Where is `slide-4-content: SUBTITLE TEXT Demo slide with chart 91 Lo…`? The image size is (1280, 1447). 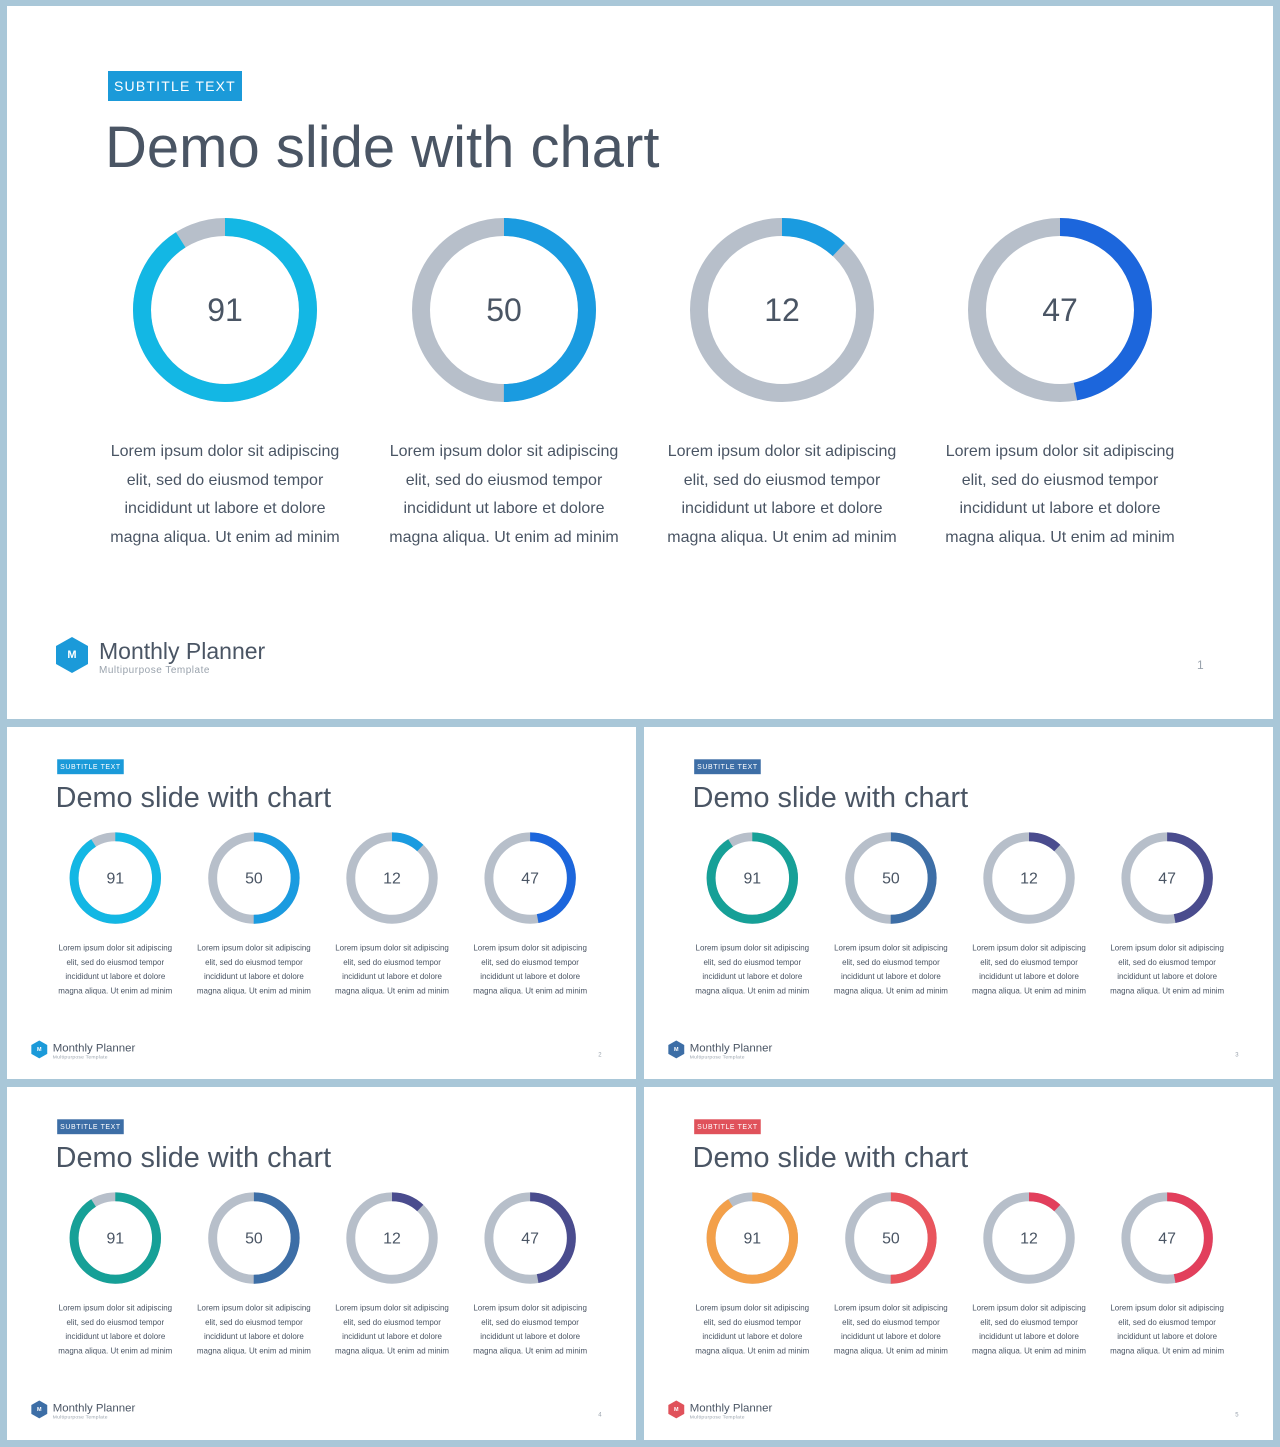 slide-4-content: SUBTITLE TEXT Demo slide with chart 91 Lo… is located at coordinates (321, 1263).